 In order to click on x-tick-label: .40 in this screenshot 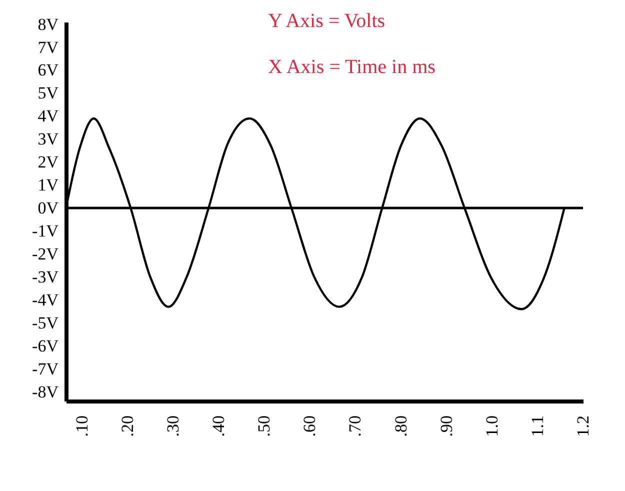, I will do `click(218, 426)`.